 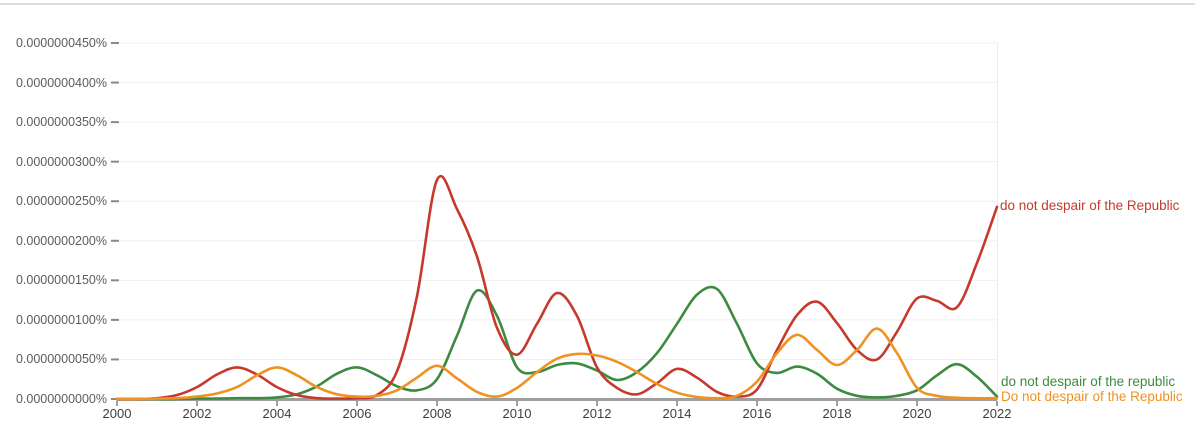 I want to click on legend-label-1: do not despair of the Republic, so click(x=1090, y=205).